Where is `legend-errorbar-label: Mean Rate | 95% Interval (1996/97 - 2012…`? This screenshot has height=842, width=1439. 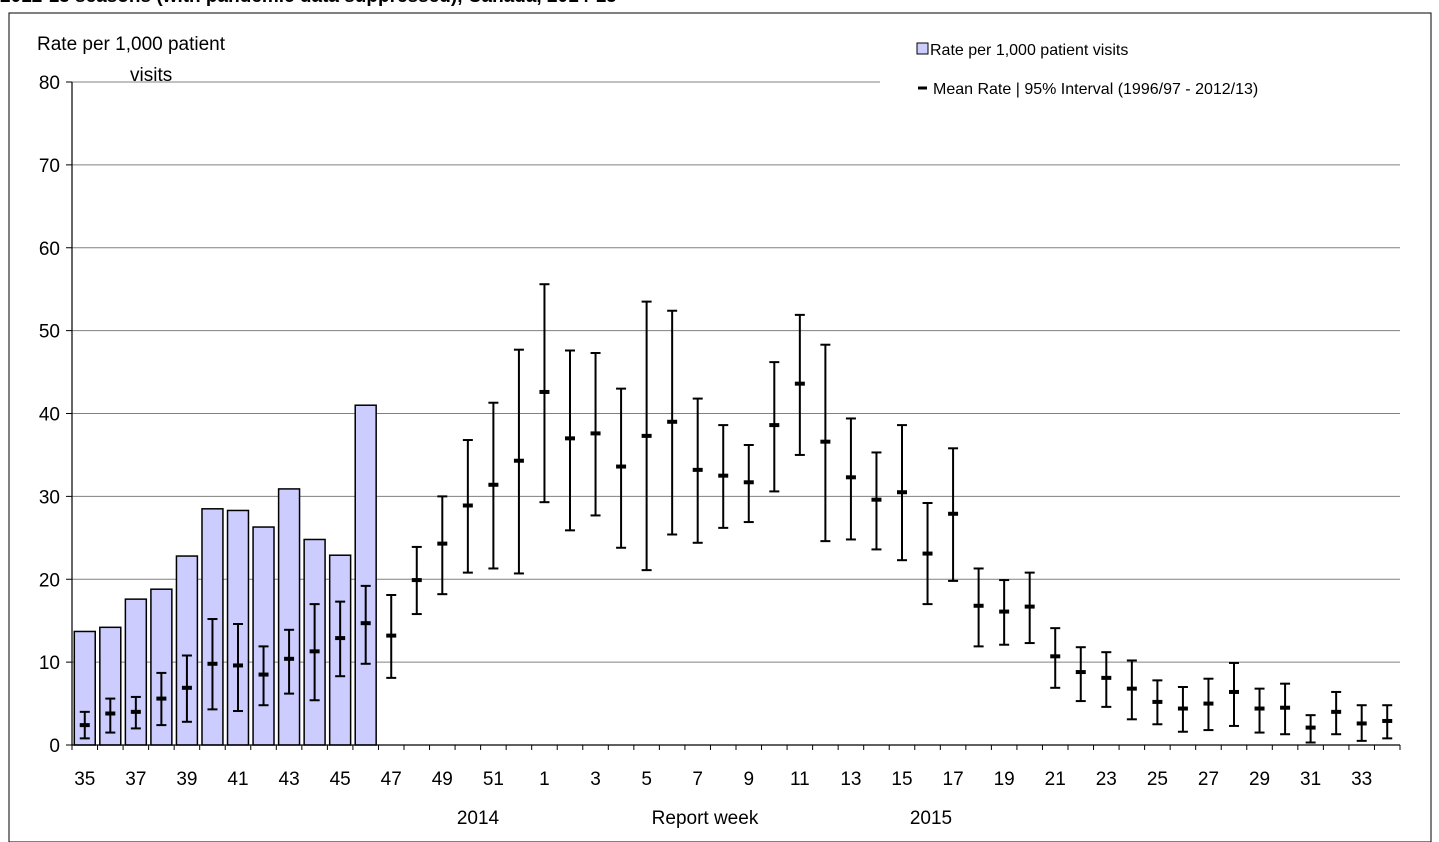 legend-errorbar-label: Mean Rate | 95% Interval (1996/97 - 2012… is located at coordinates (1095, 89).